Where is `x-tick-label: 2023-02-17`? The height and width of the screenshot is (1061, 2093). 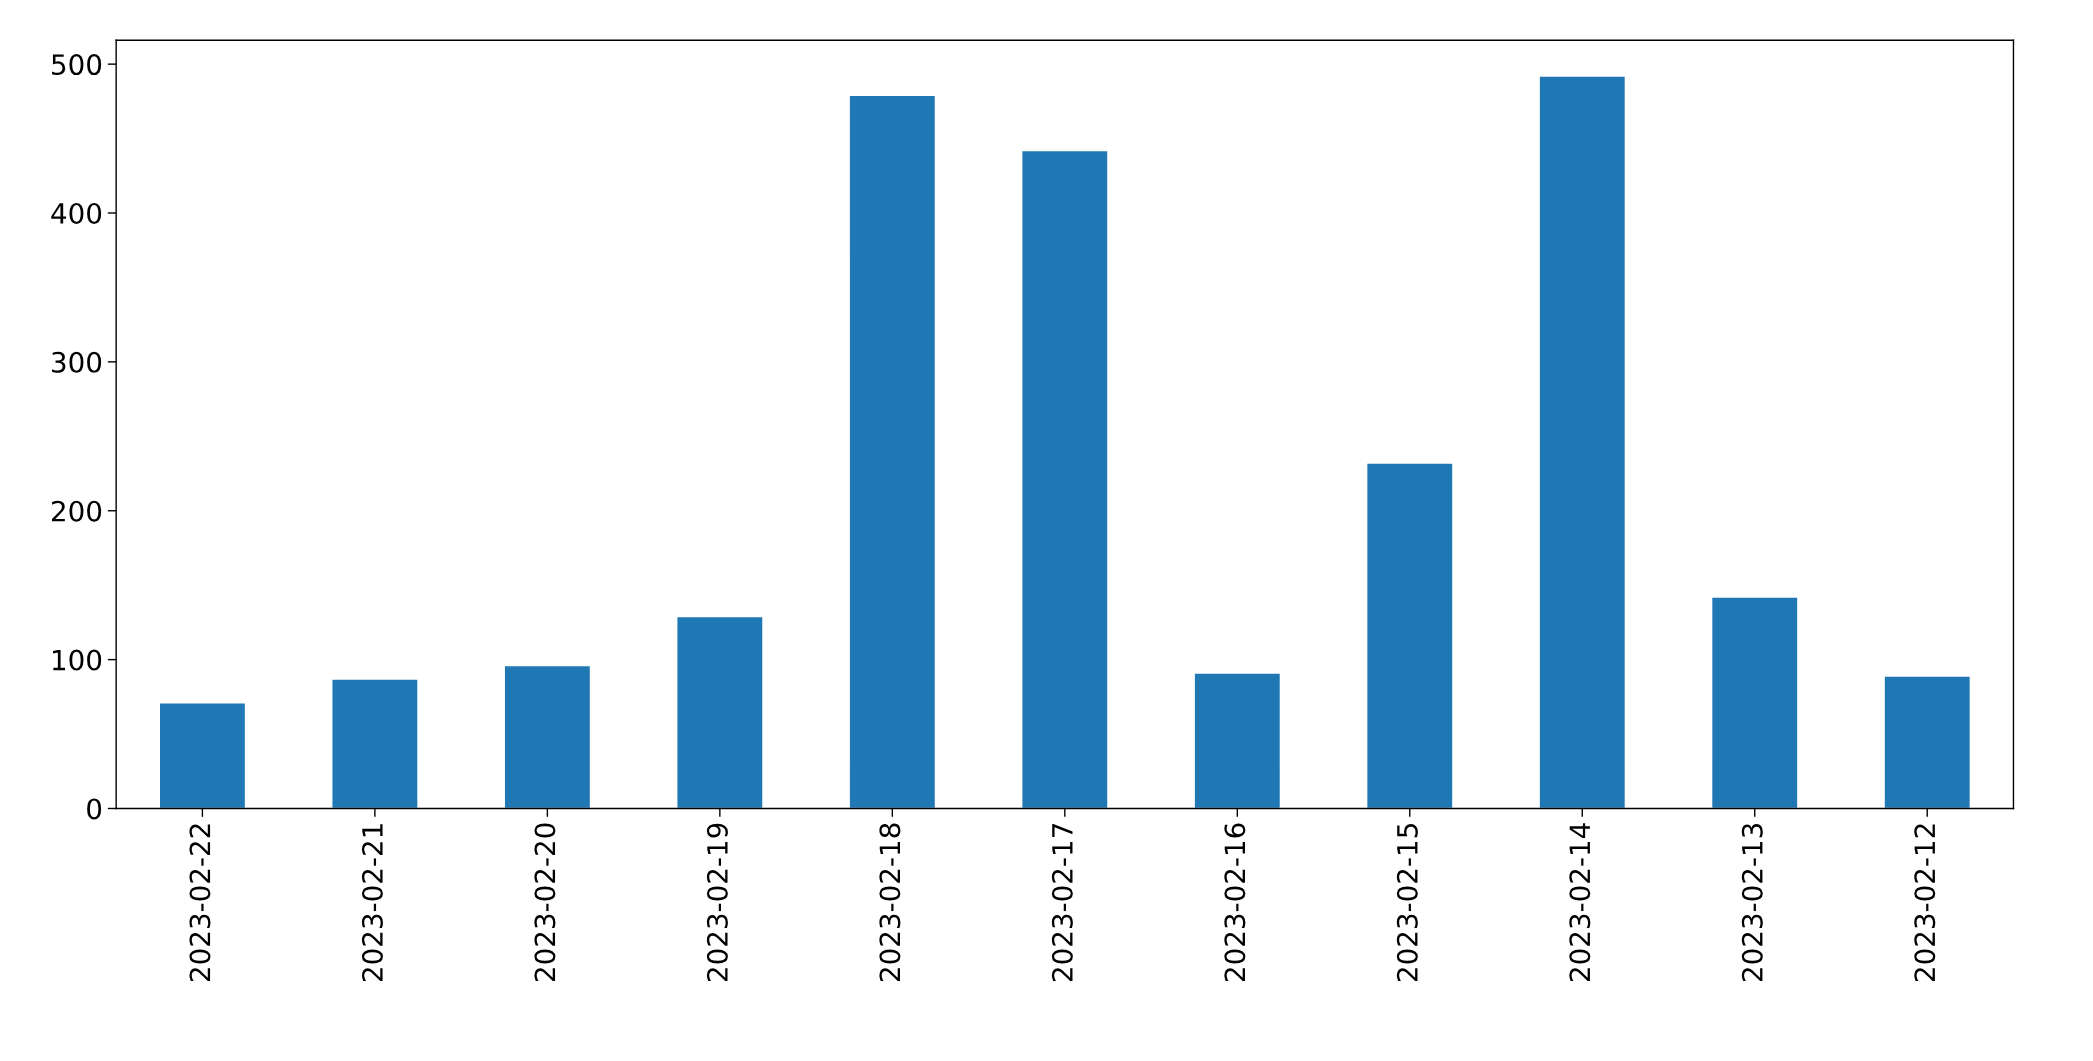 x-tick-label: 2023-02-17 is located at coordinates (1062, 903).